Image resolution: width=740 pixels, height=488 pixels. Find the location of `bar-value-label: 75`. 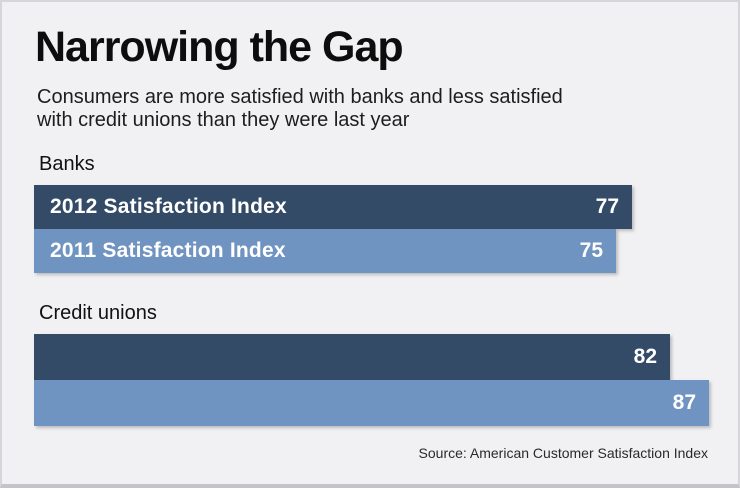

bar-value-label: 75 is located at coordinates (591, 250).